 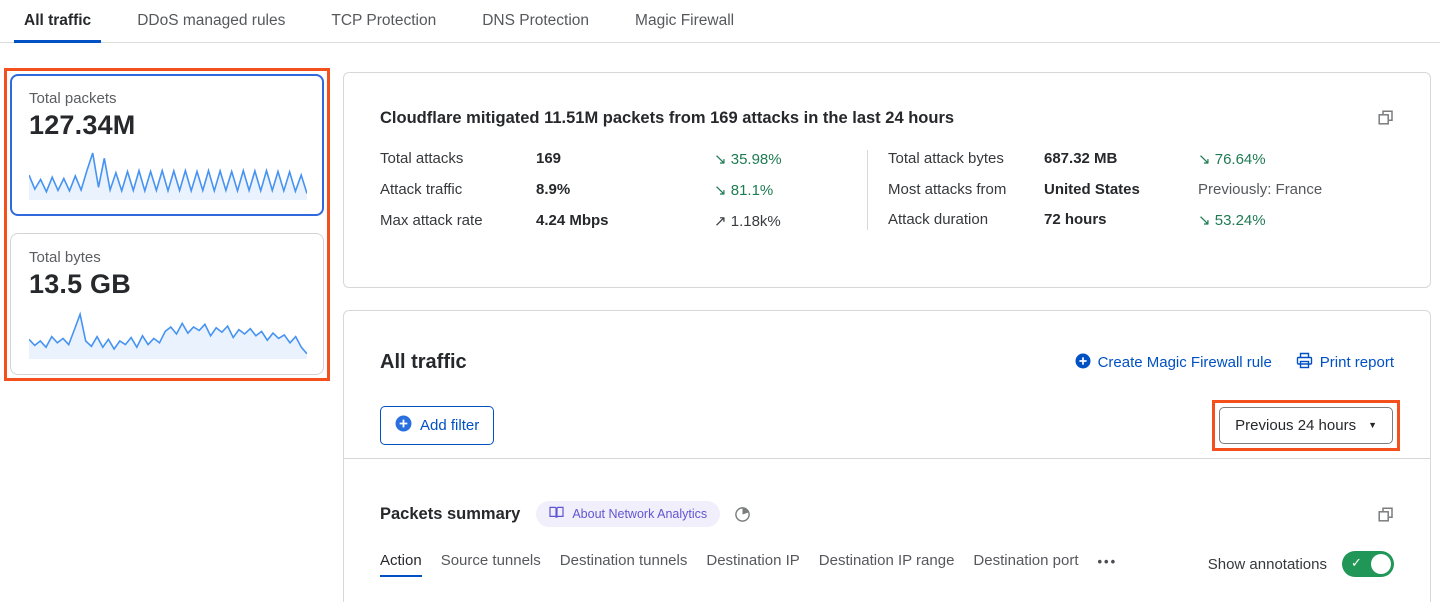 What do you see at coordinates (946, 158) in the screenshot?
I see `stat-label: Total attack bytes` at bounding box center [946, 158].